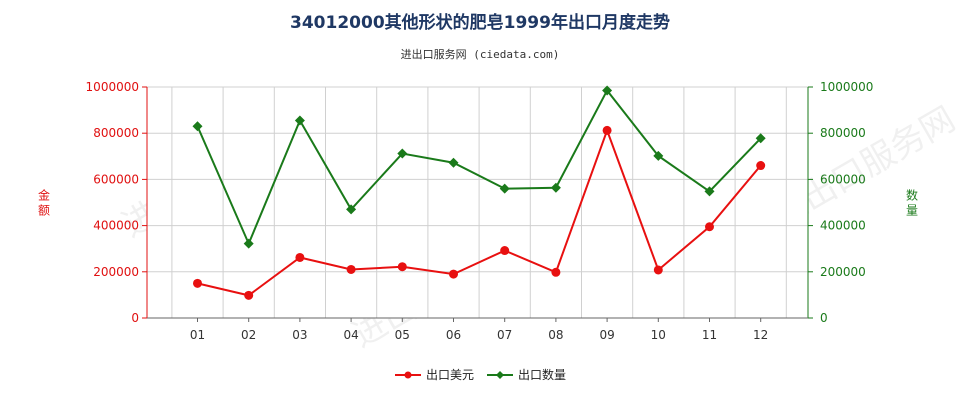  I want to click on x-tick-label: 10, so click(658, 335).